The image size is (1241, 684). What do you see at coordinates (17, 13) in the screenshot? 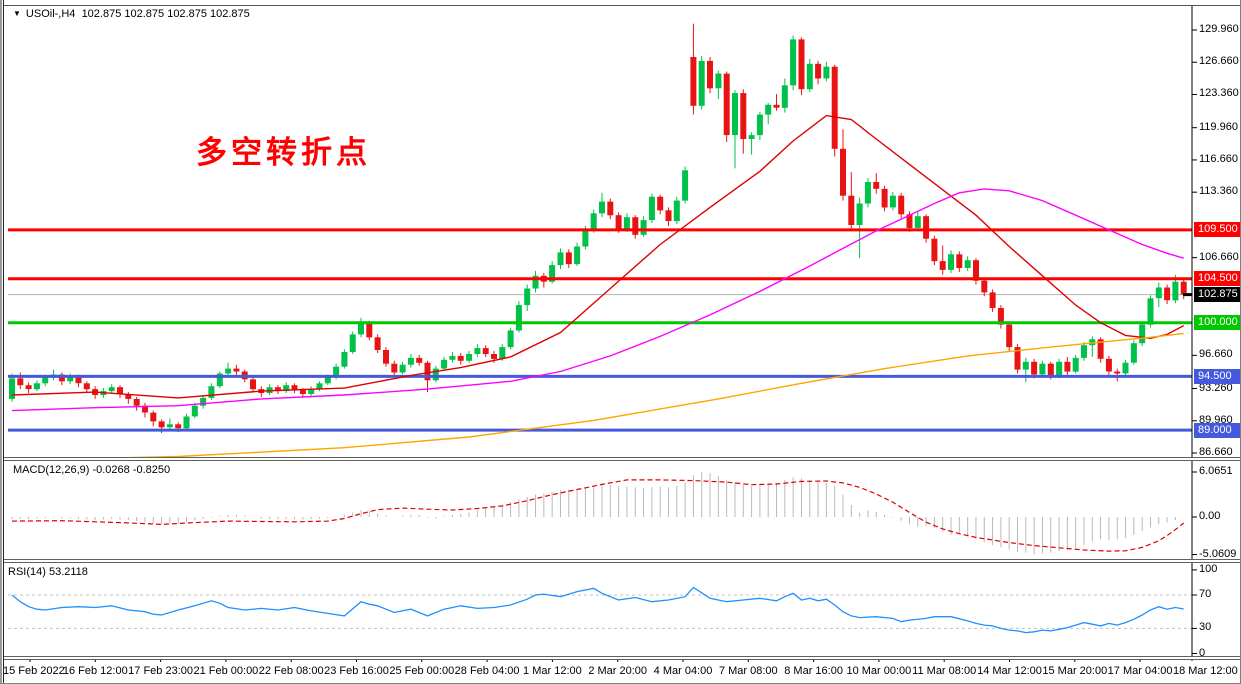
I see `symbol-dropdown-icon: ▼` at bounding box center [17, 13].